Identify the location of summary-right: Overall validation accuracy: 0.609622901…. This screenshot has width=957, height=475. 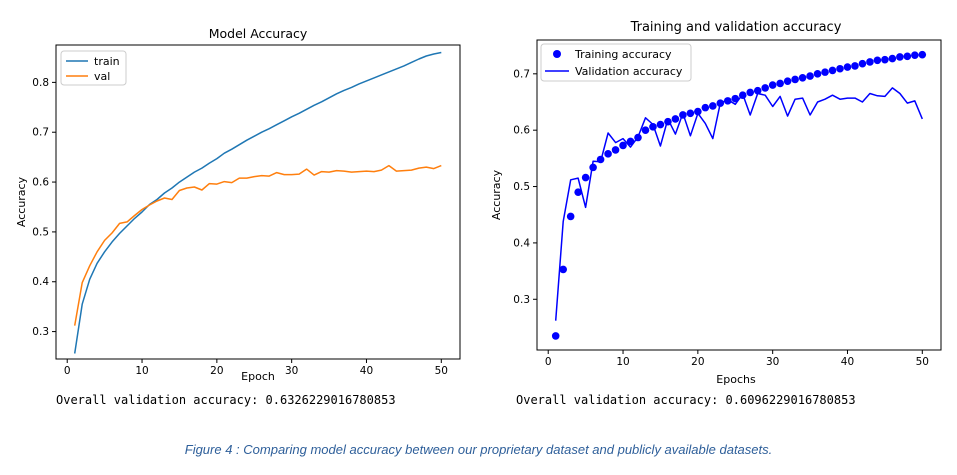
(686, 400).